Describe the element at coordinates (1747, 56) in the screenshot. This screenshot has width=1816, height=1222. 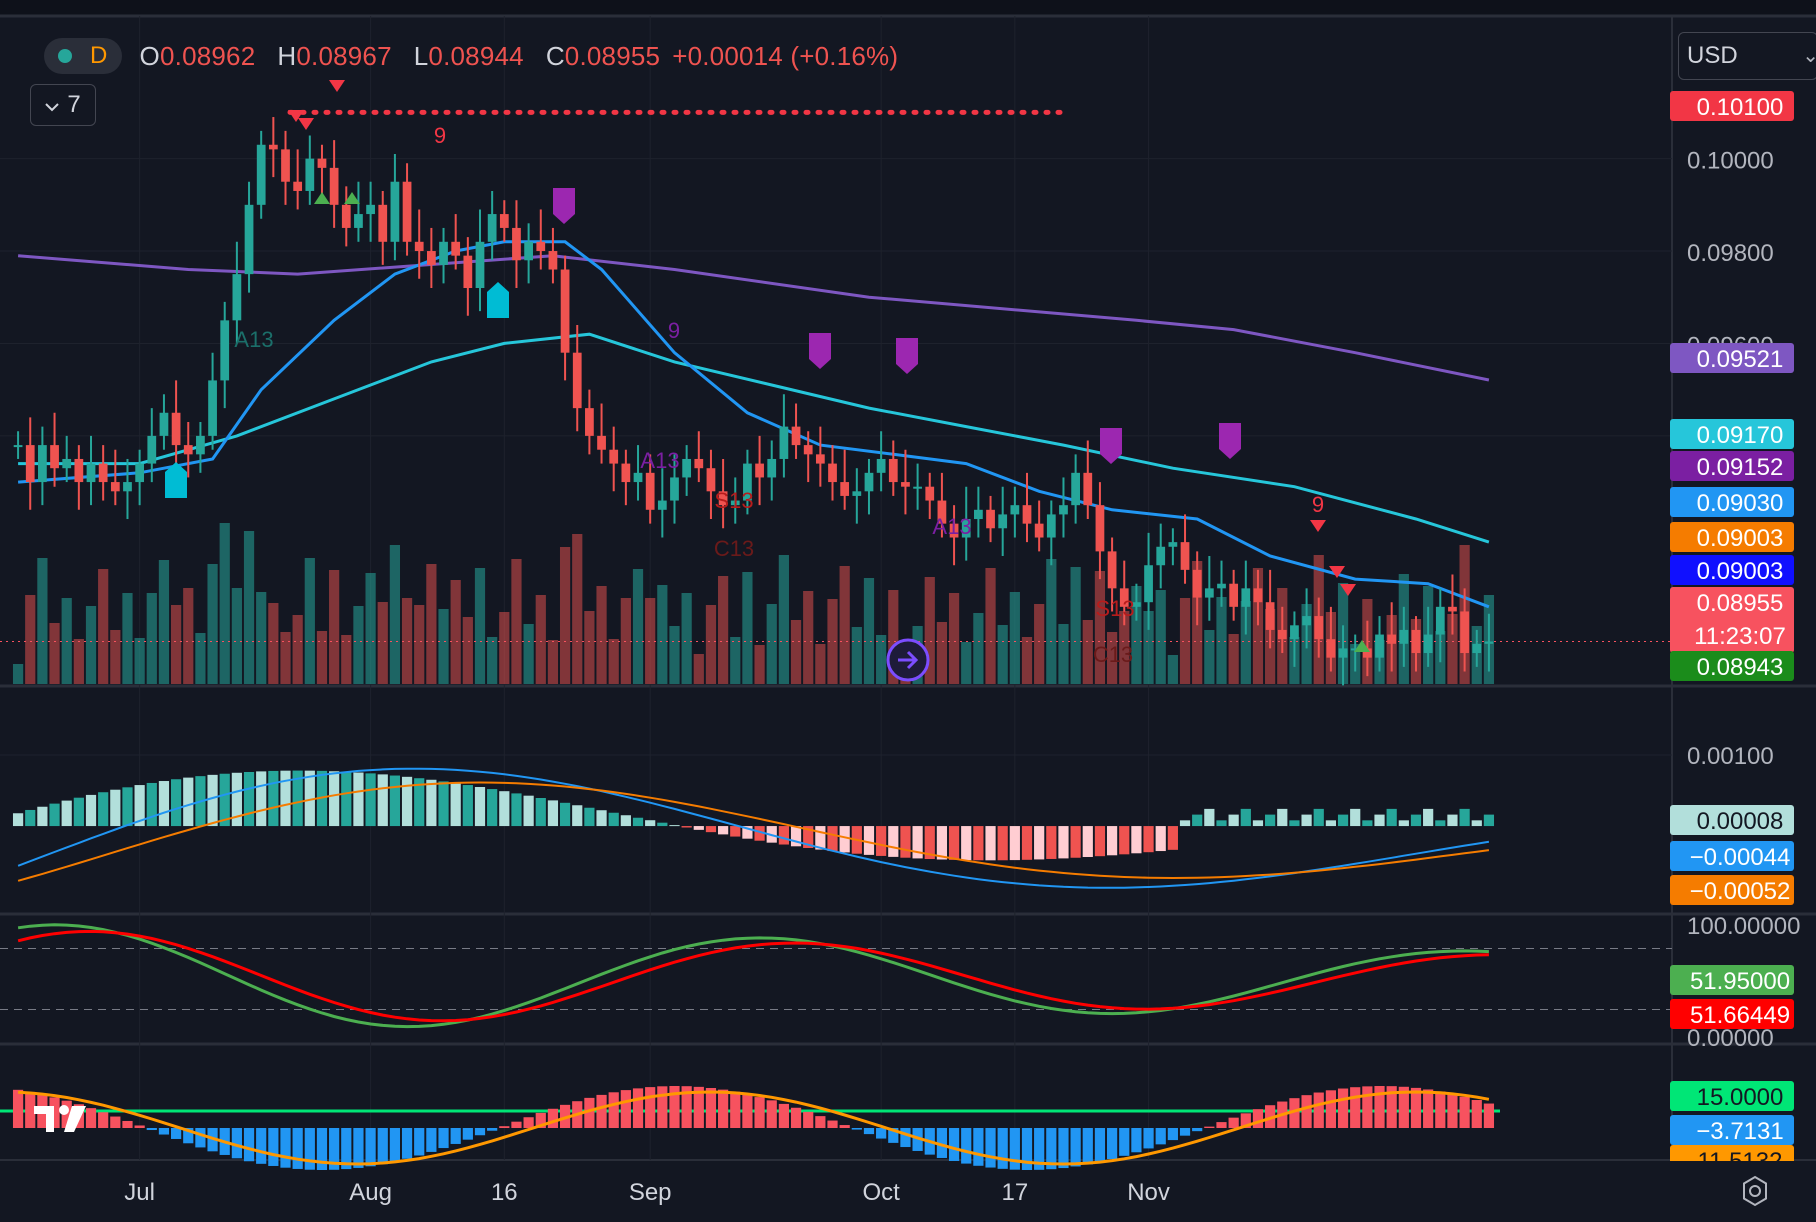
I see `currency-select: USD ⌄` at that location.